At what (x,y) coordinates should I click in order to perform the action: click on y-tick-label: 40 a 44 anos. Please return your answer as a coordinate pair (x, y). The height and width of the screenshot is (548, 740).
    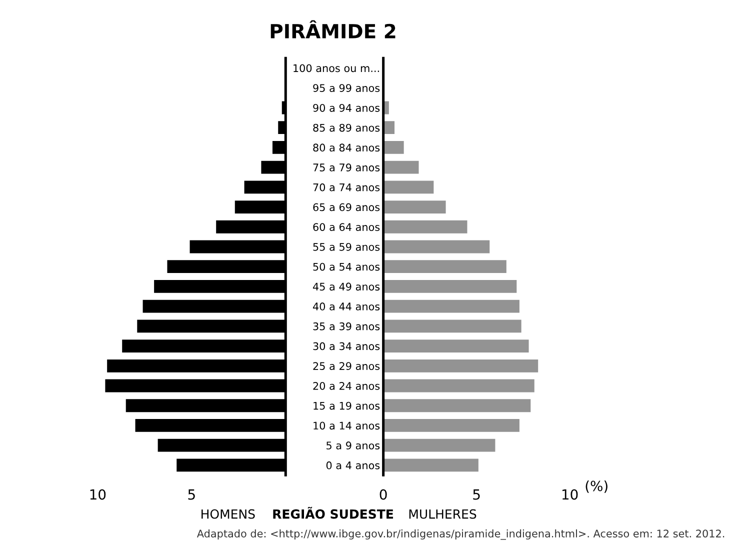
    Looking at the image, I should click on (346, 306).